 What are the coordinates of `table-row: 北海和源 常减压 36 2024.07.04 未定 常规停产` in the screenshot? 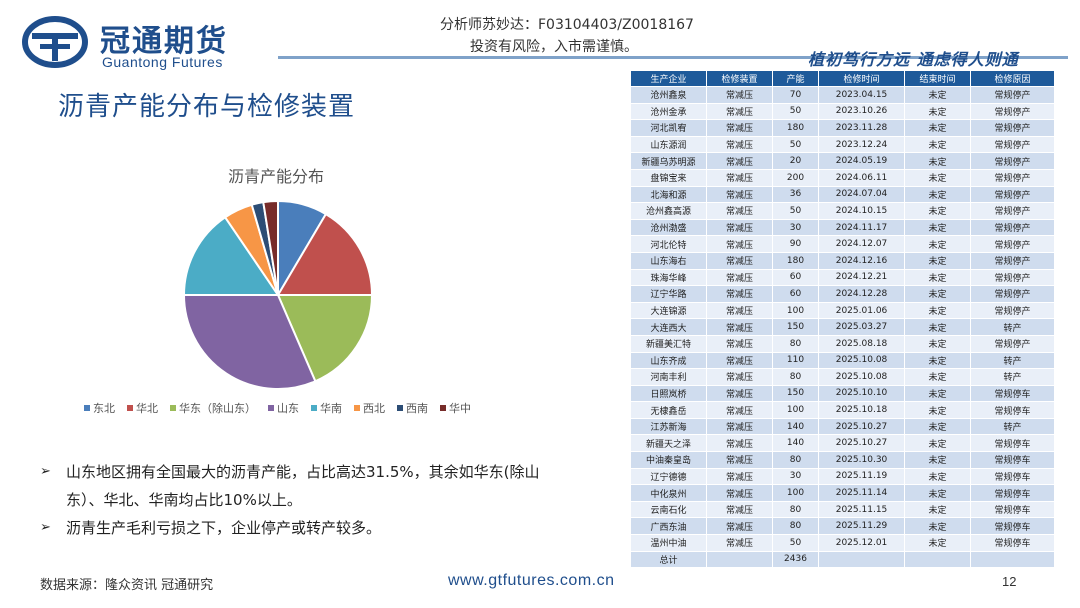 It's located at (842, 194).